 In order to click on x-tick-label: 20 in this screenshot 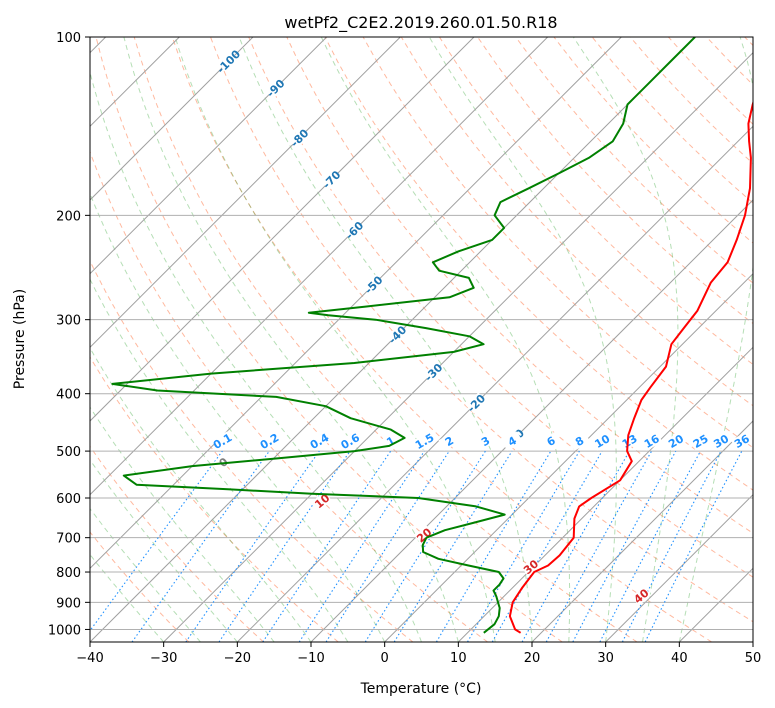, I will do `click(532, 658)`.